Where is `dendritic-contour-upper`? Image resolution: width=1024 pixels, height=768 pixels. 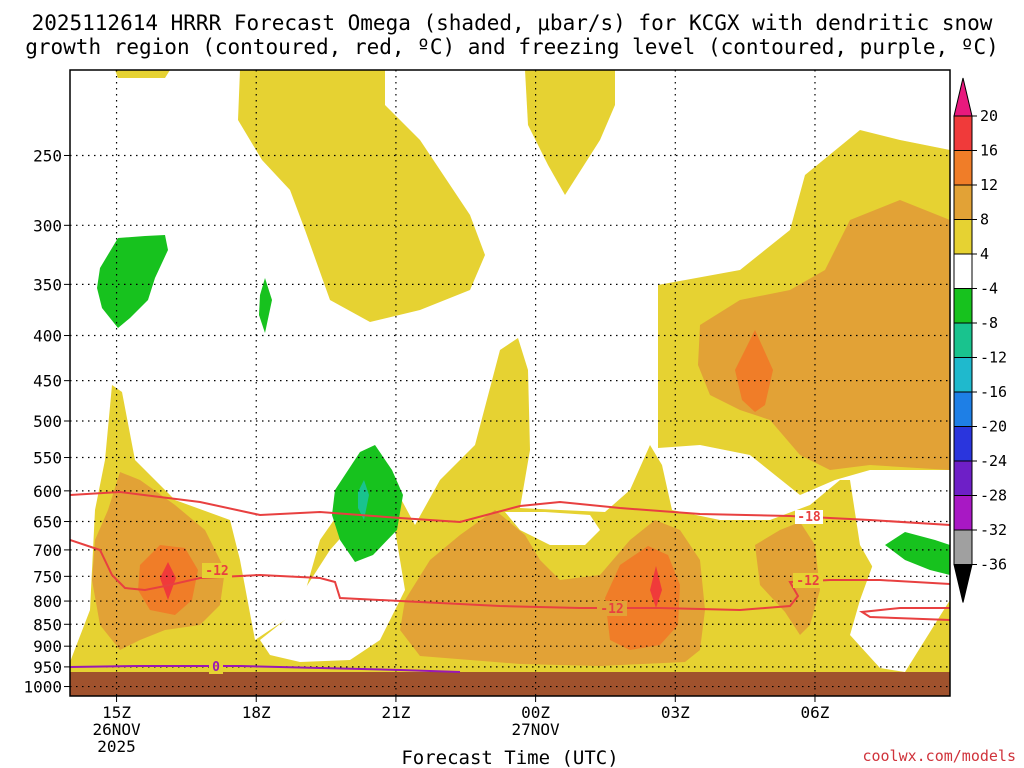
dendritic-contour-upper is located at coordinates (510, 508).